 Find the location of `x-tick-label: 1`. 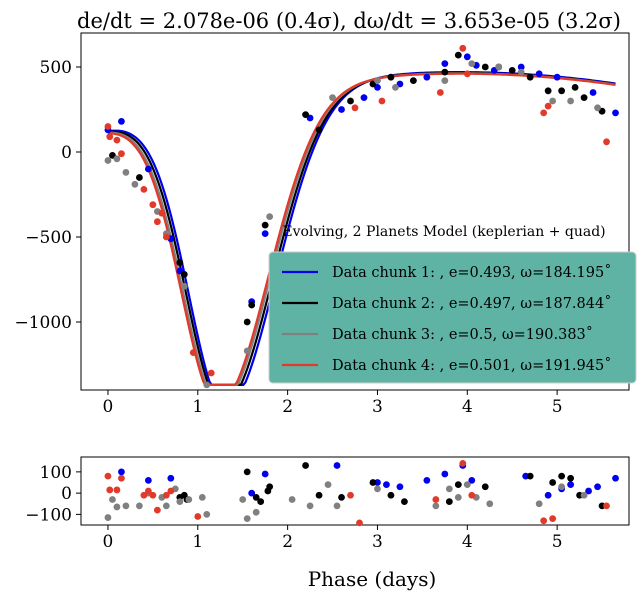

x-tick-label: 1 is located at coordinates (197, 407).